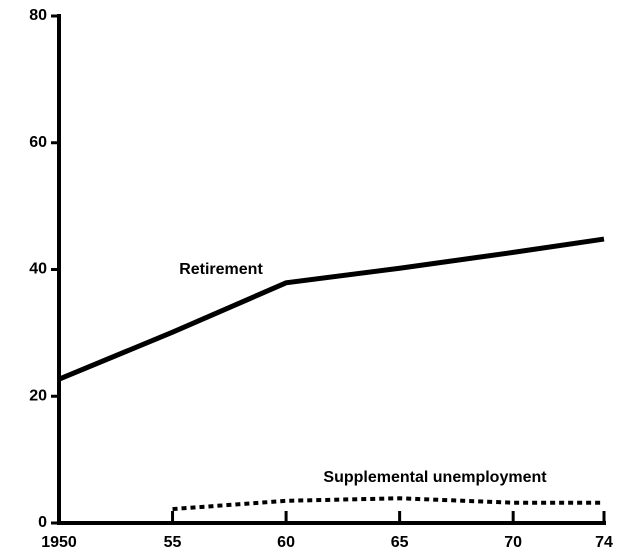 The image size is (629, 554). I want to click on x-tick-label: 55, so click(173, 542).